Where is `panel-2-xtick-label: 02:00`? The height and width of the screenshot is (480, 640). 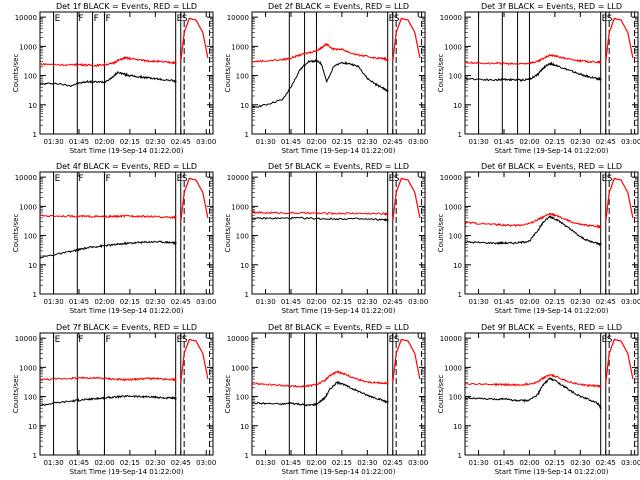
panel-2-xtick-label: 02:00 is located at coordinates (316, 142).